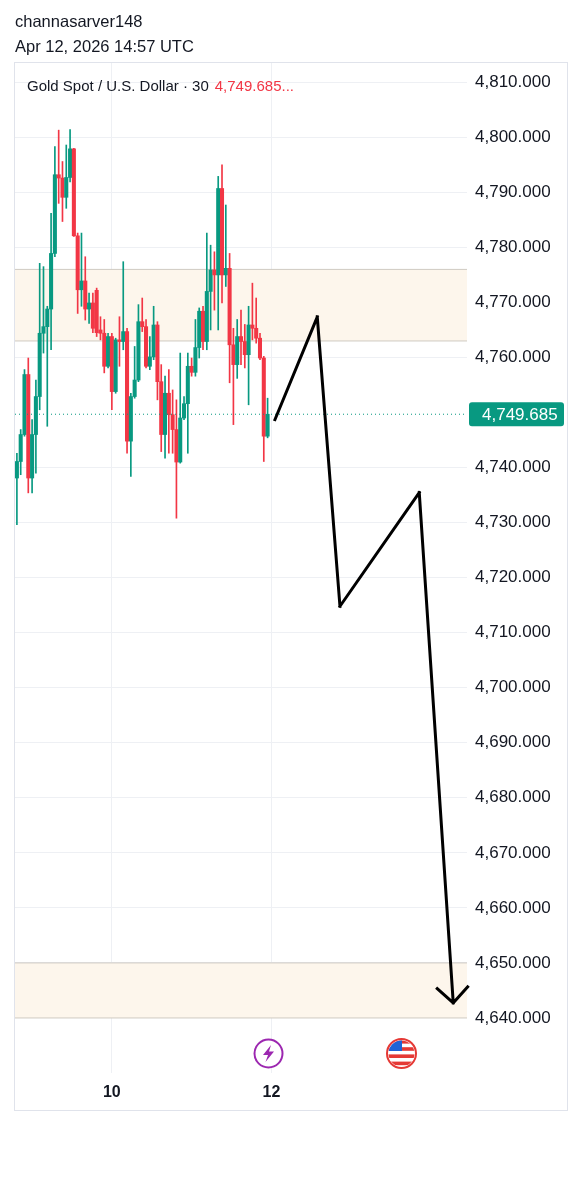  Describe the element at coordinates (513, 962) in the screenshot. I see `y-tick-label: 4,650.000` at that location.